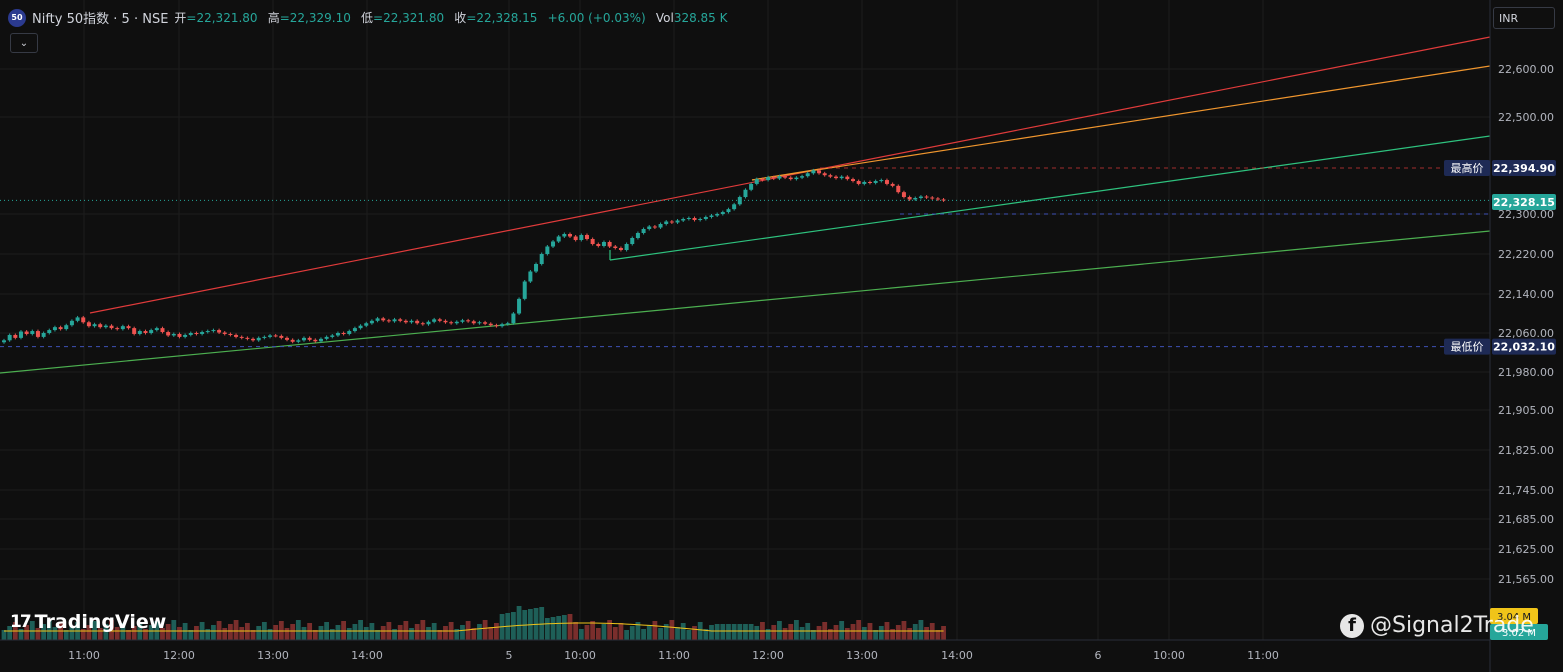 The image size is (1563, 672). What do you see at coordinates (473, 623) in the screenshot?
I see `volume-bars` at bounding box center [473, 623].